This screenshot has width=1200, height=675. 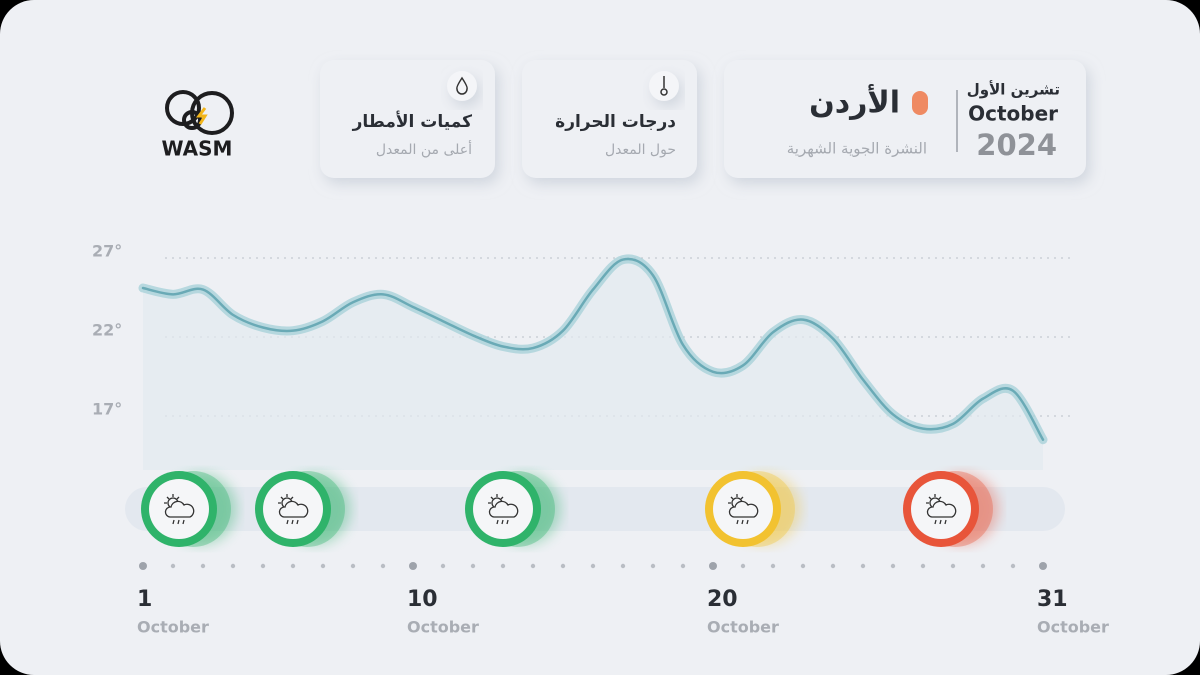 I want to click on y-tick-label: 22°, so click(x=107, y=330).